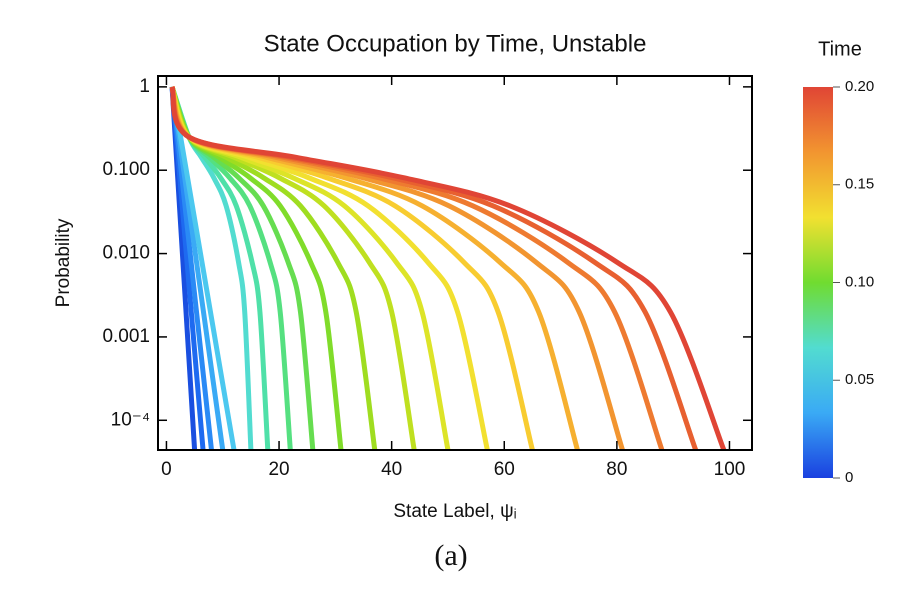  I want to click on x-tick-label: 60, so click(504, 469).